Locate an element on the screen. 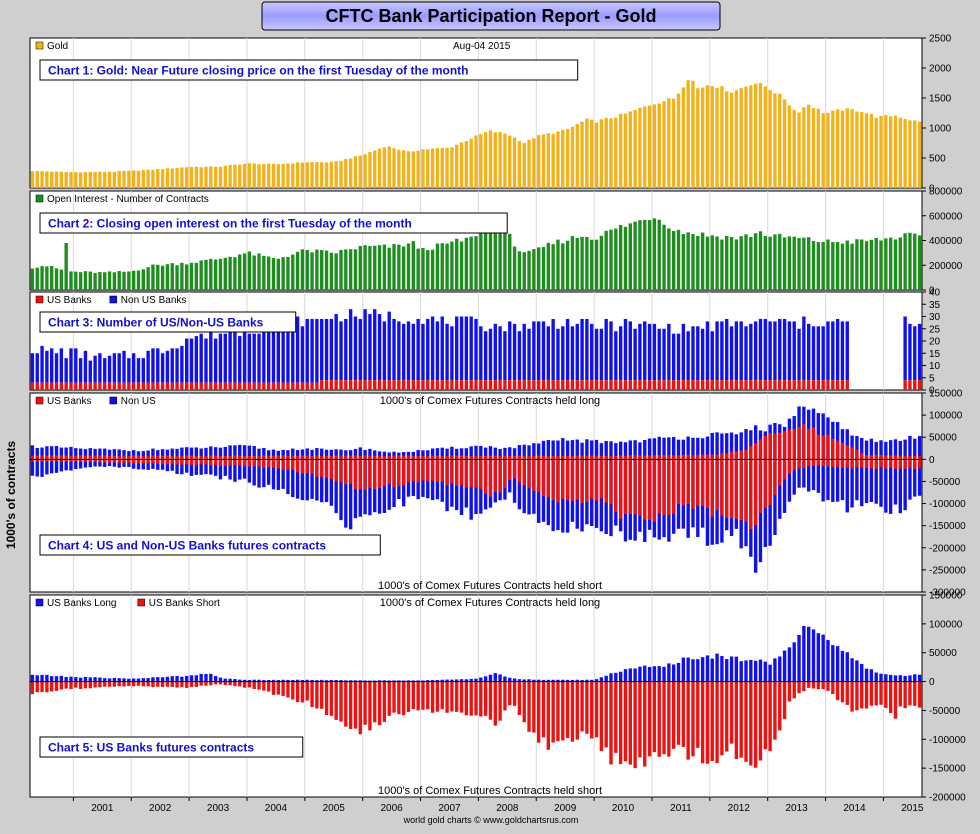 This screenshot has width=980, height=834. chart5-ytick-label: 50000 is located at coordinates (943, 653).